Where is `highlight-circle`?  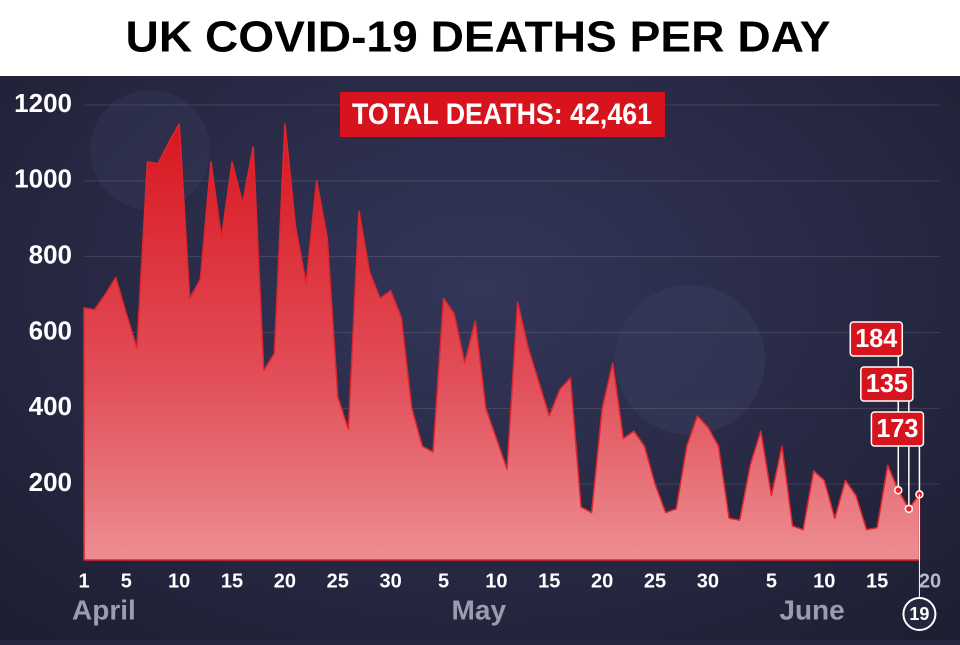
highlight-circle is located at coordinates (919, 614).